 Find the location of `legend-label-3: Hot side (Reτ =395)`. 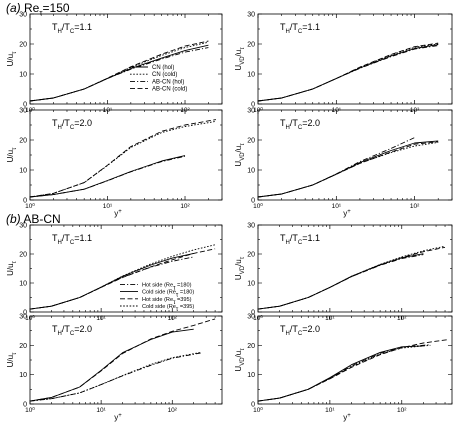

legend-label-3: Hot side (Reτ =395) is located at coordinates (167, 301).